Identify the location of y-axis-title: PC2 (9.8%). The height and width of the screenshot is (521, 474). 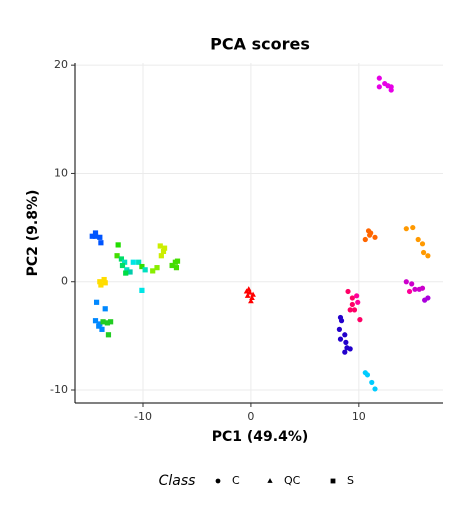
(33, 233).